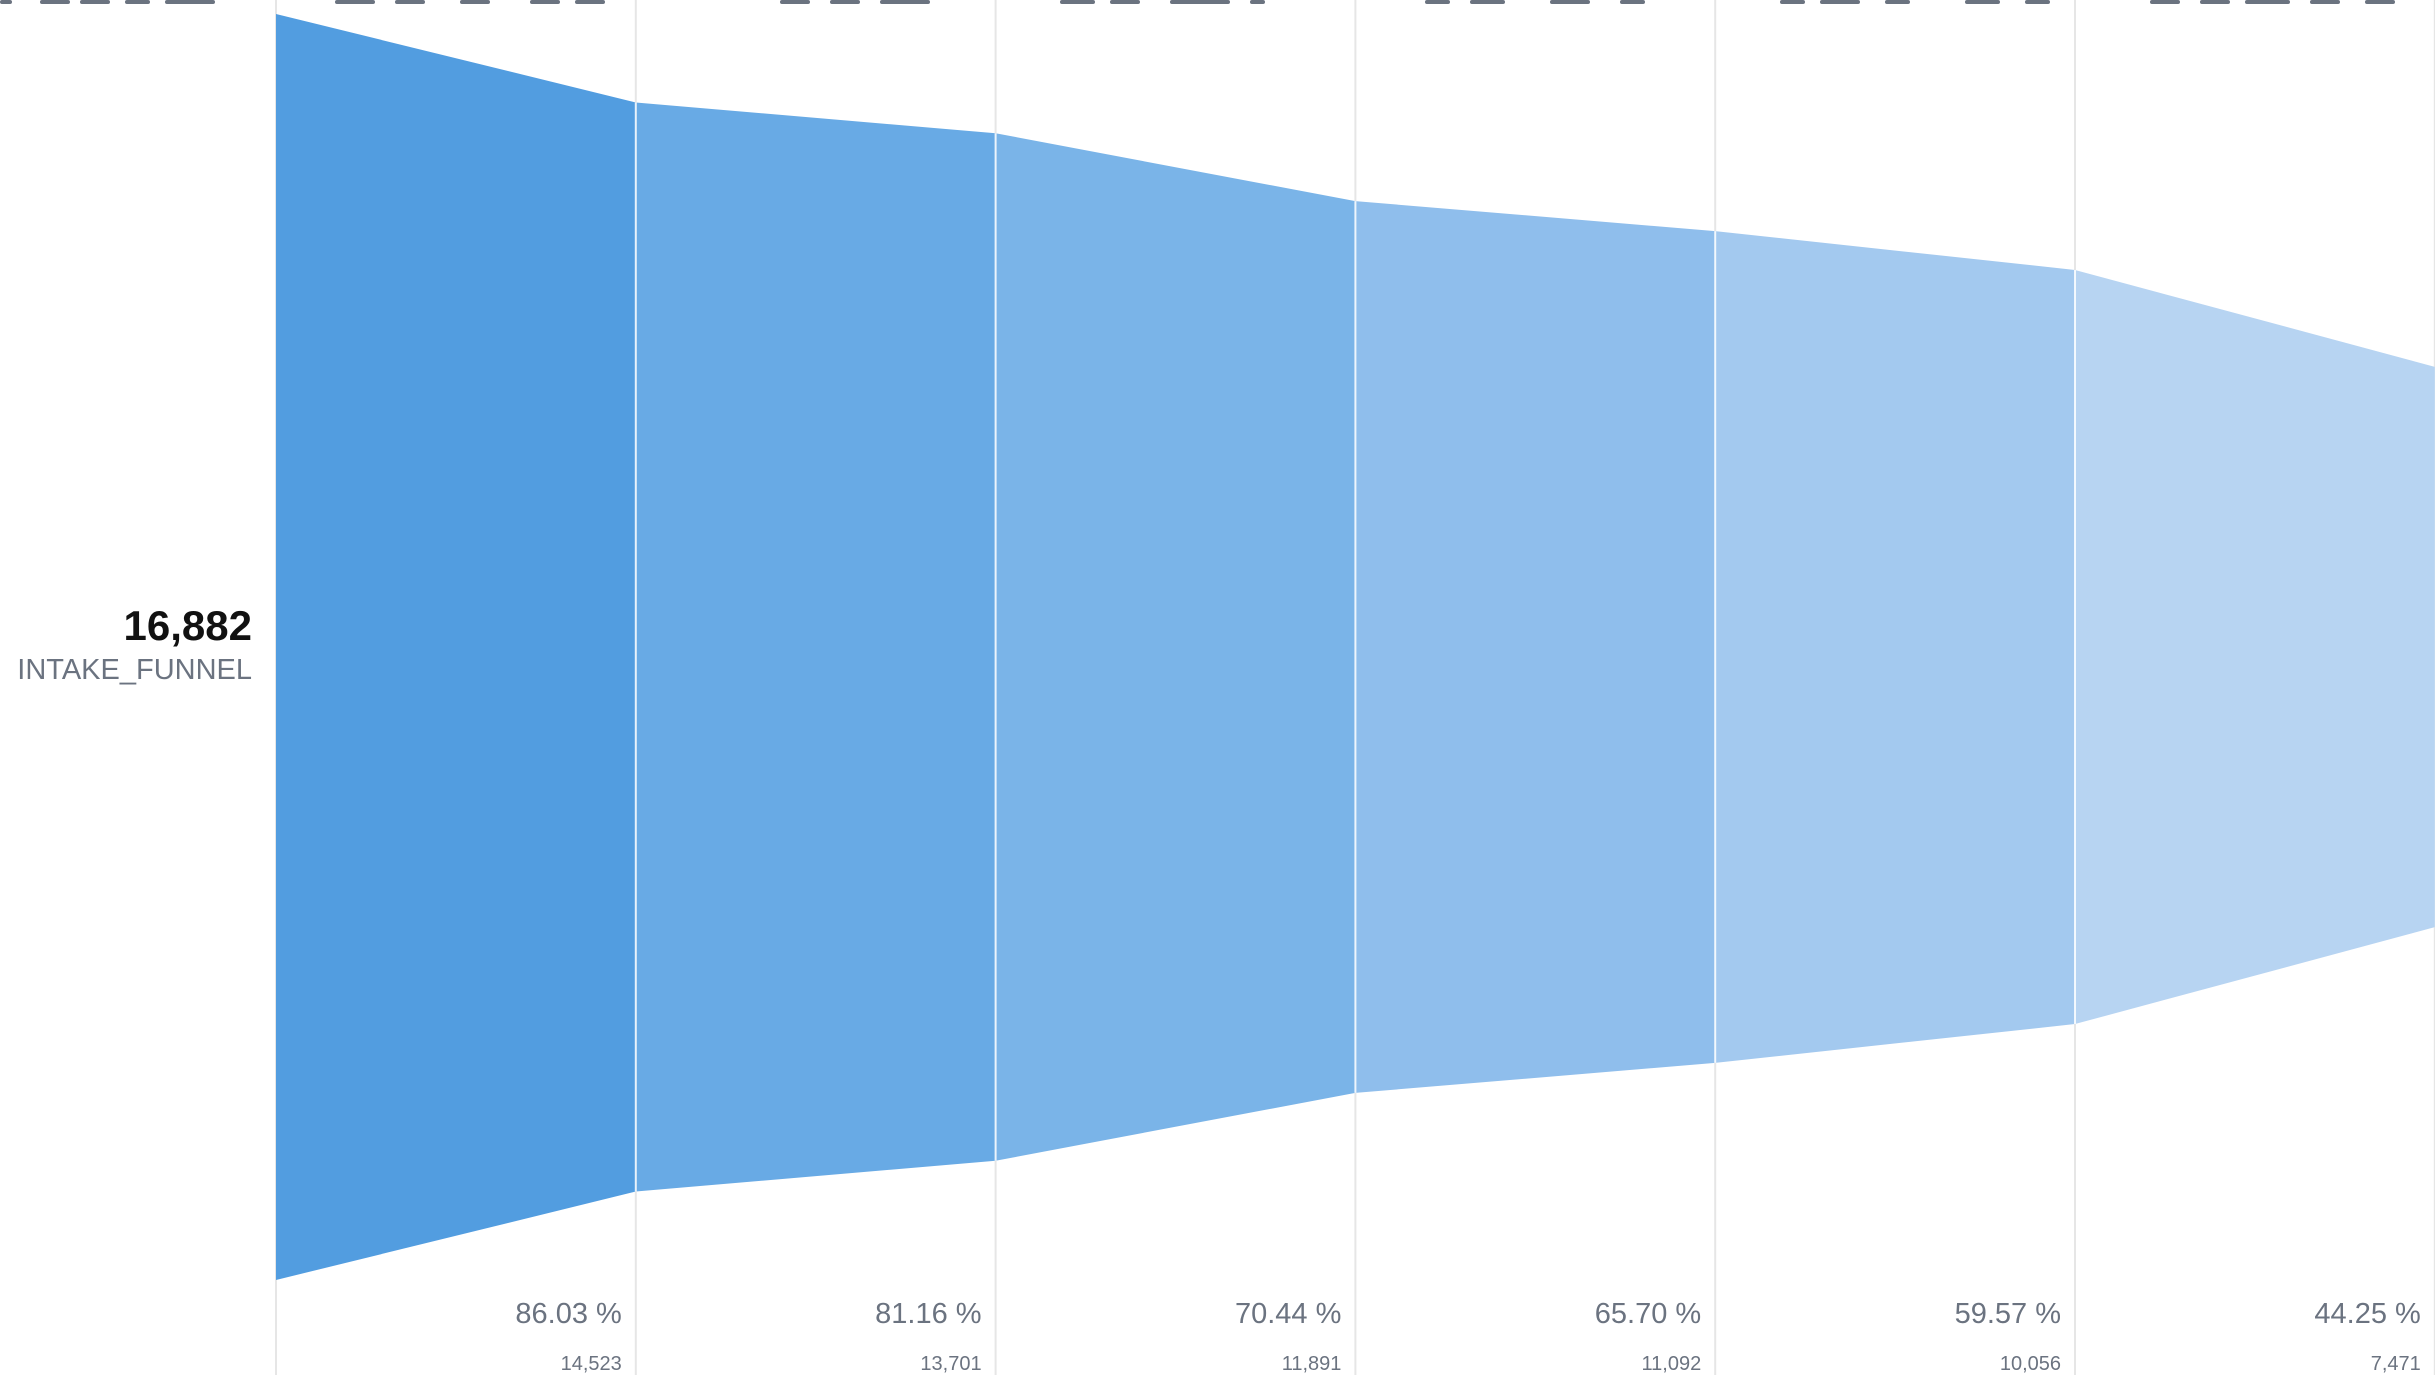 This screenshot has width=2435, height=1397. I want to click on step-6-count-label: 7,471, so click(2396, 1364).